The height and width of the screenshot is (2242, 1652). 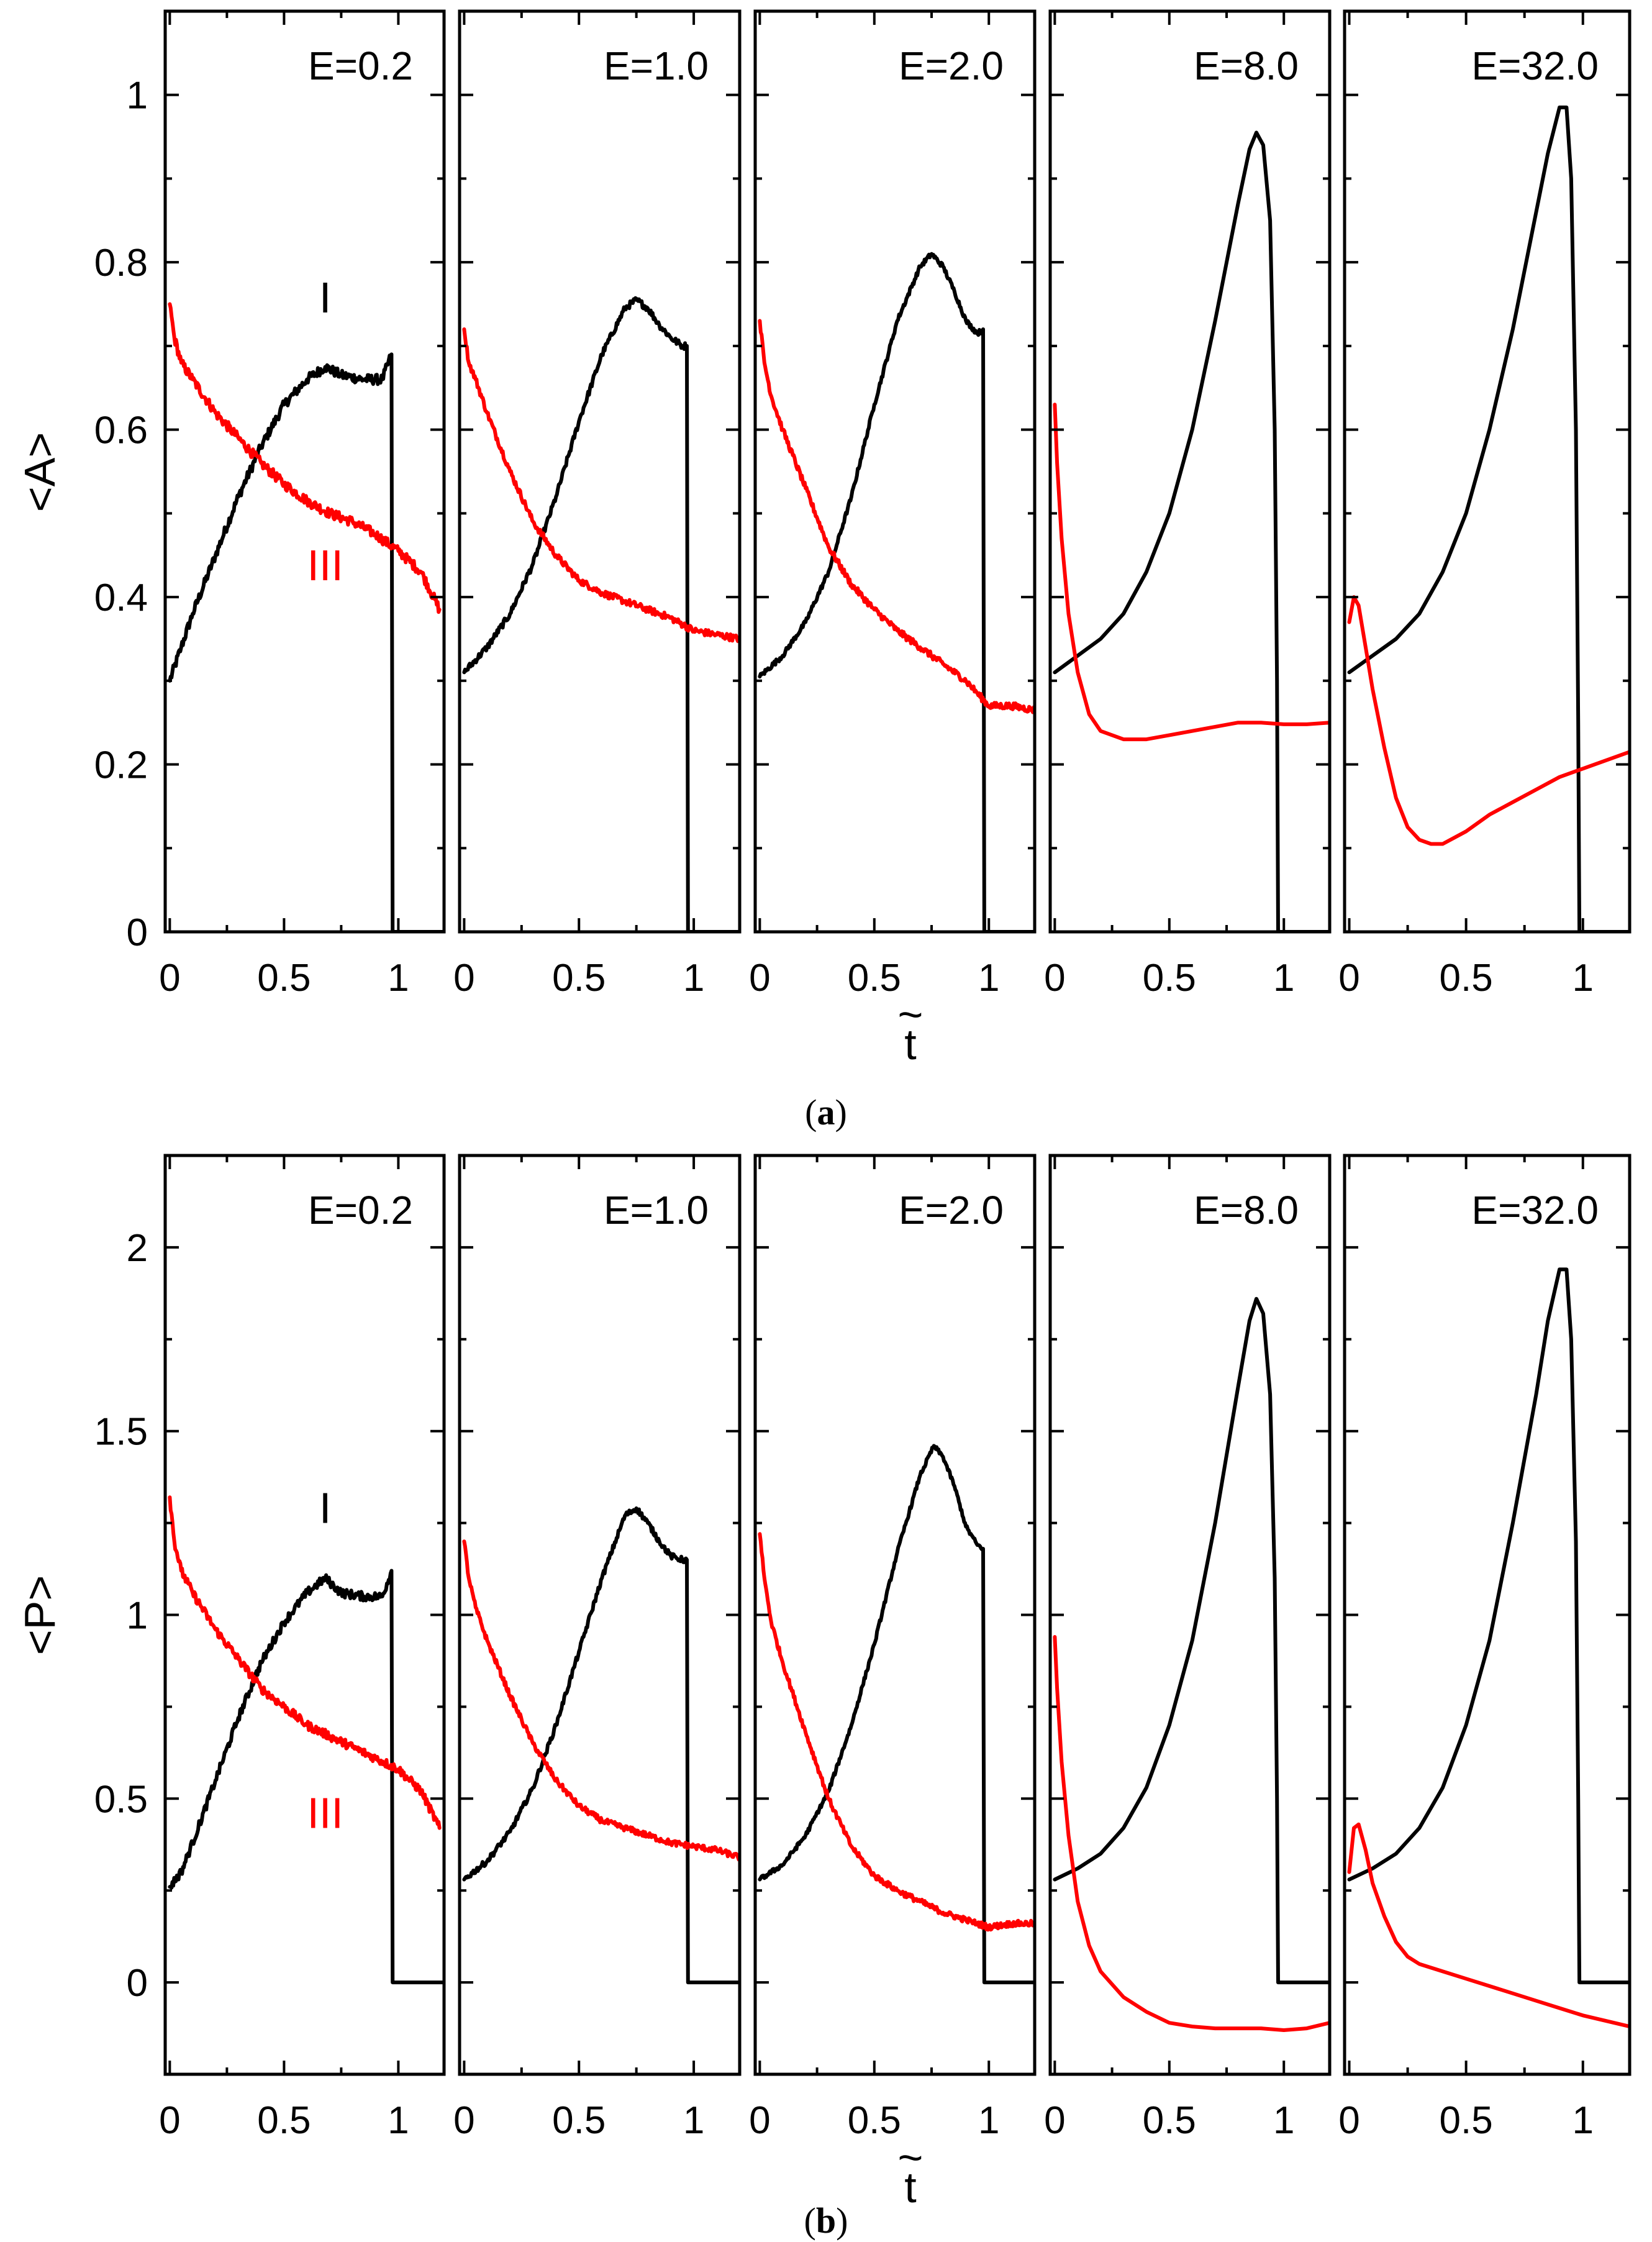 What do you see at coordinates (121, 765) in the screenshot?
I see `y-tick-label: 0.2` at bounding box center [121, 765].